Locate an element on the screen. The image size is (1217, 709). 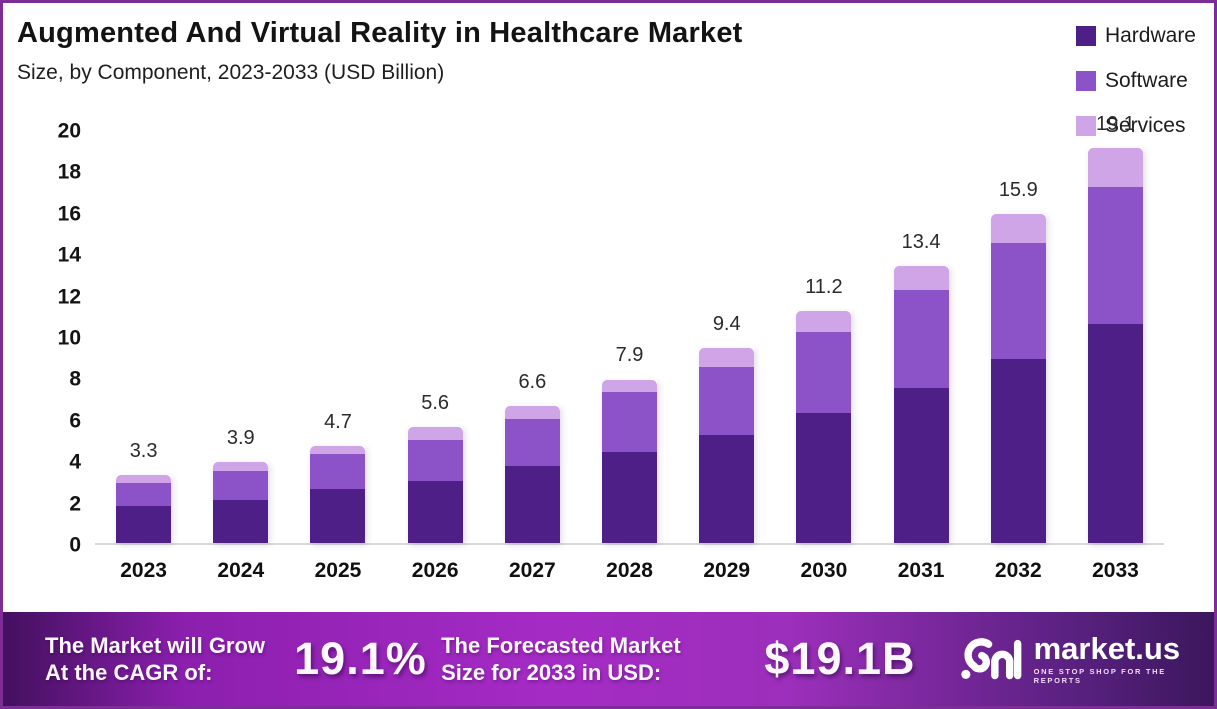
legend-label: Software is located at coordinates (1146, 80).